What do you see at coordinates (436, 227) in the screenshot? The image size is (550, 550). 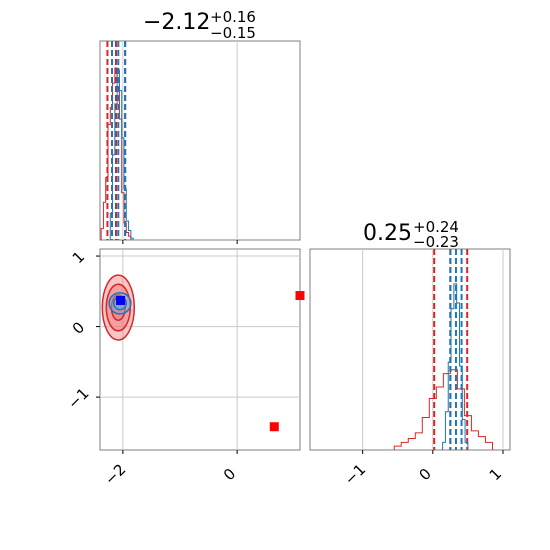 I see `title-plus-error: +0.24` at bounding box center [436, 227].